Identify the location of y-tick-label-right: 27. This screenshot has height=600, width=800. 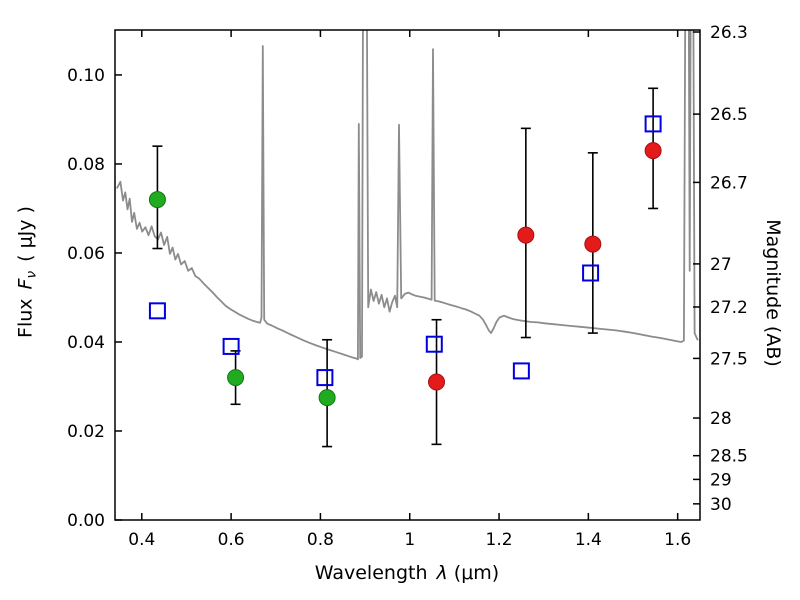
(721, 265).